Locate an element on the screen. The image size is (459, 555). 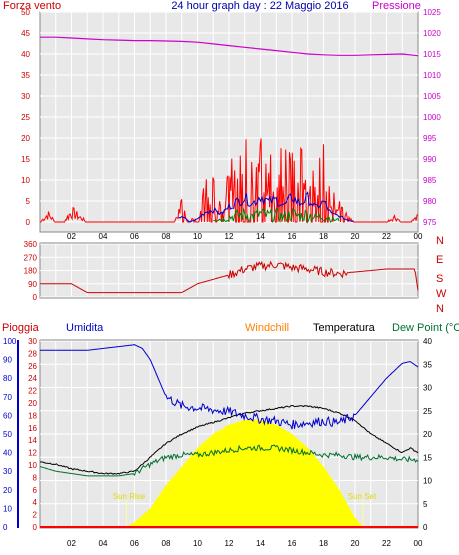
pressure-tick-label: 975 is located at coordinates (430, 222).